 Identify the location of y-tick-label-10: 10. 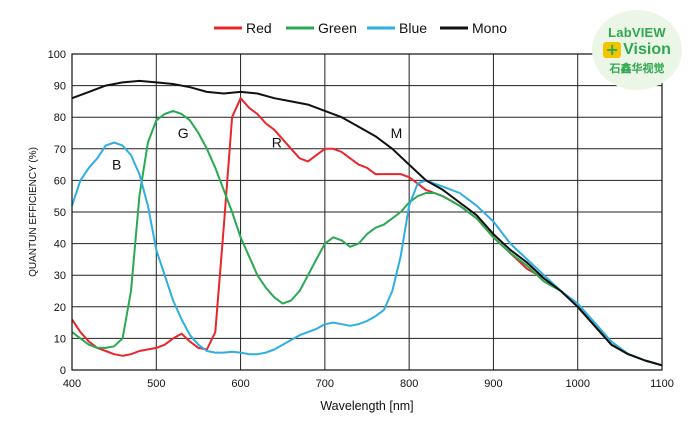
(60, 339).